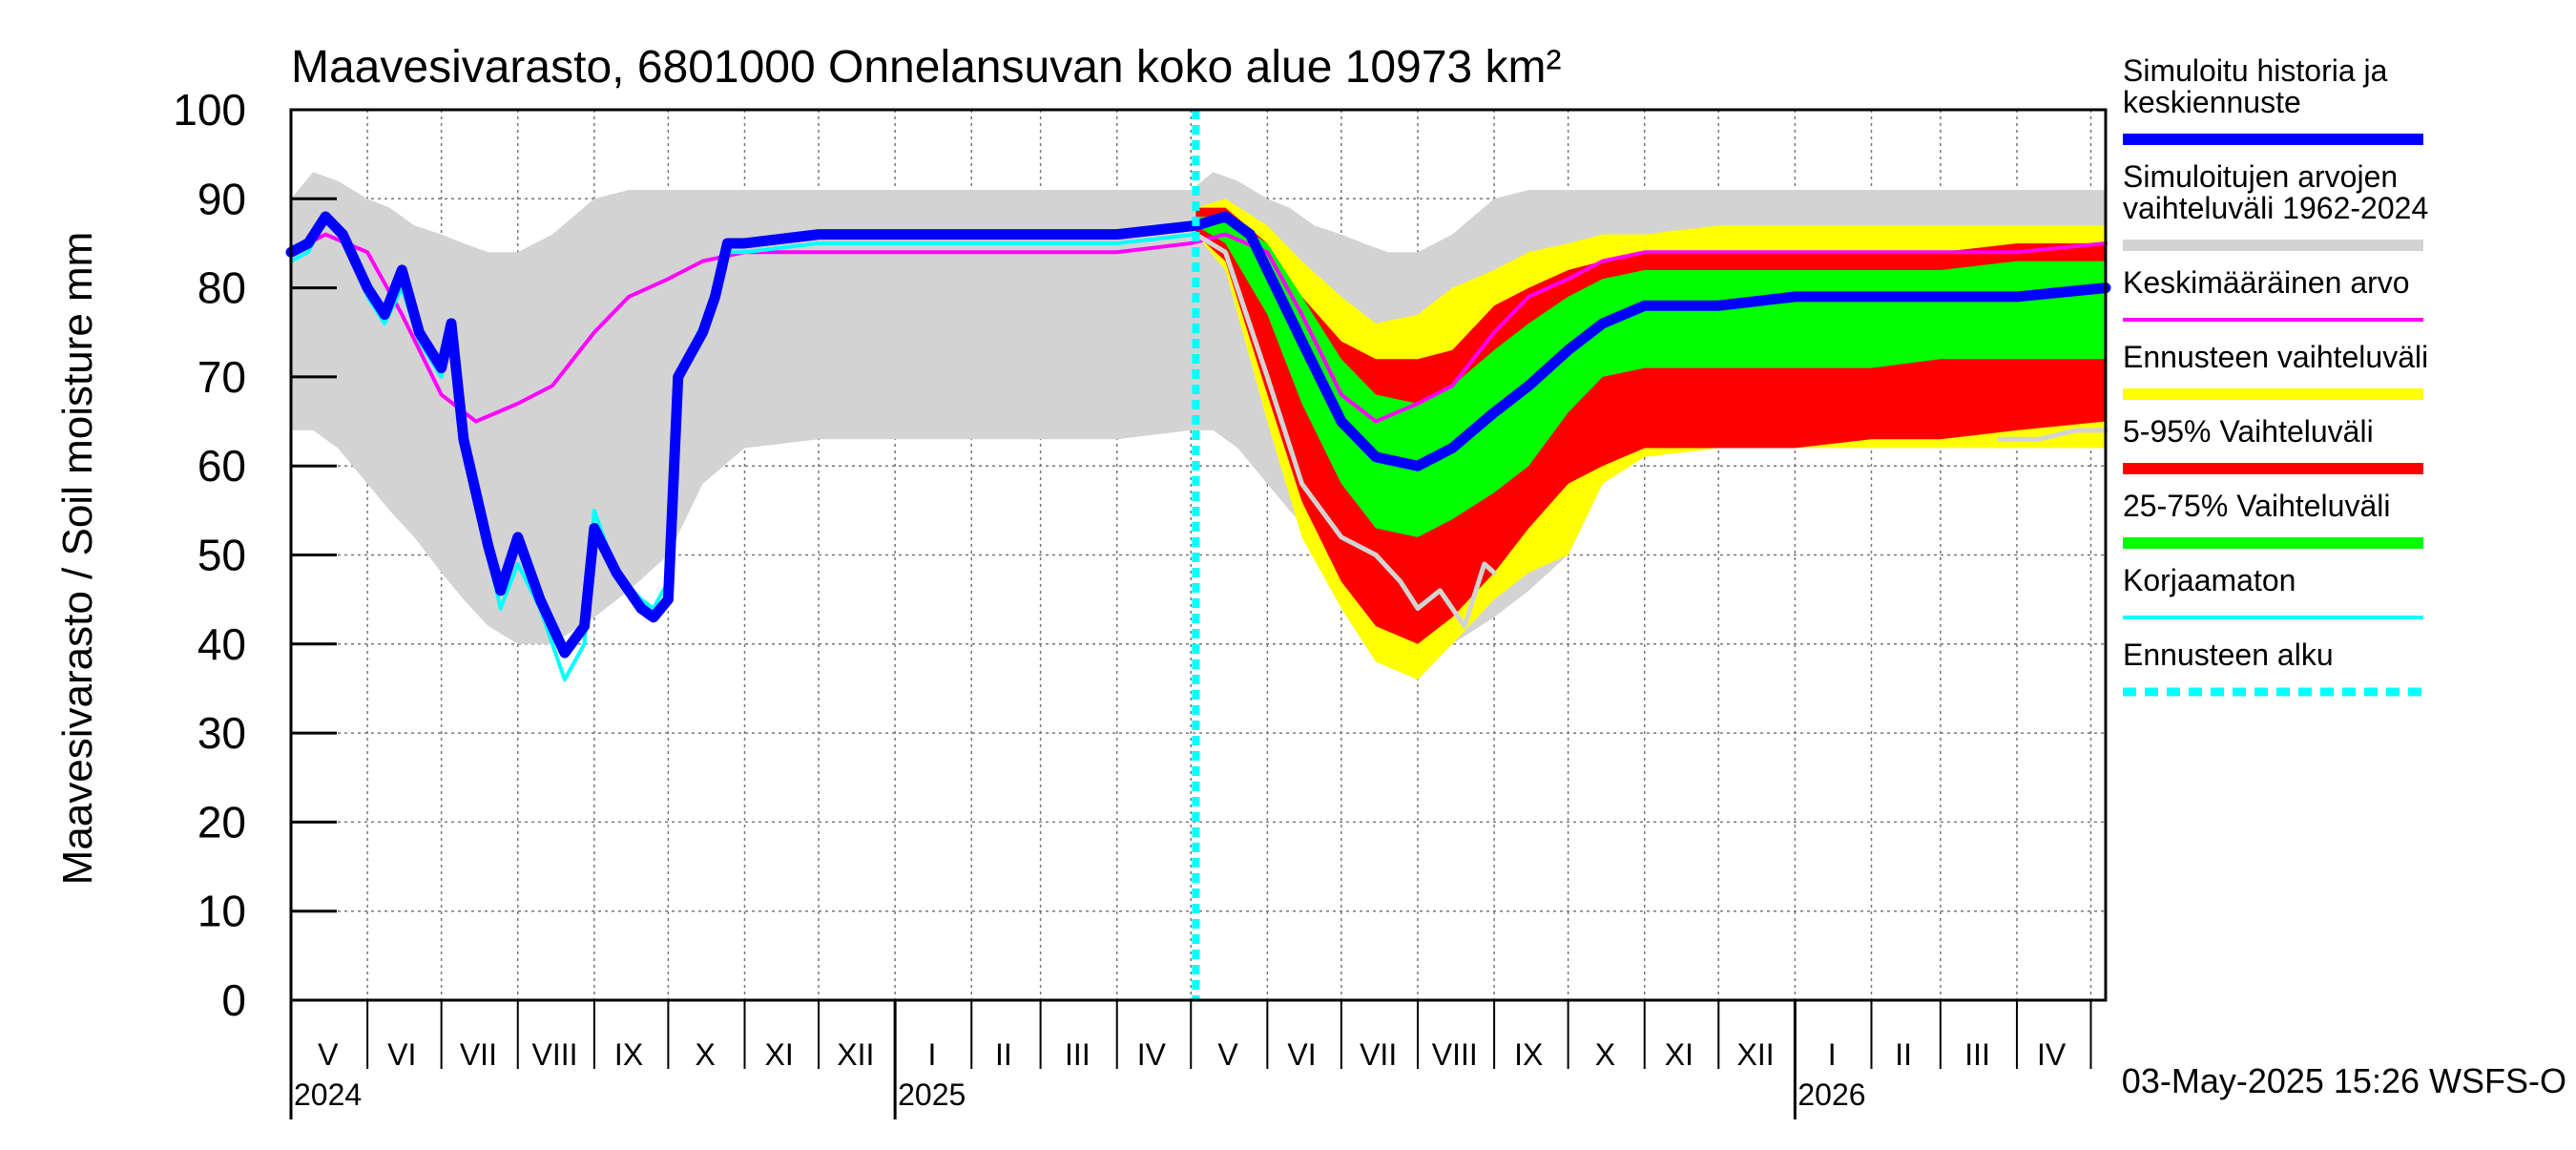 The height and width of the screenshot is (1150, 2576). I want to click on y-tick-label: 90, so click(221, 198).